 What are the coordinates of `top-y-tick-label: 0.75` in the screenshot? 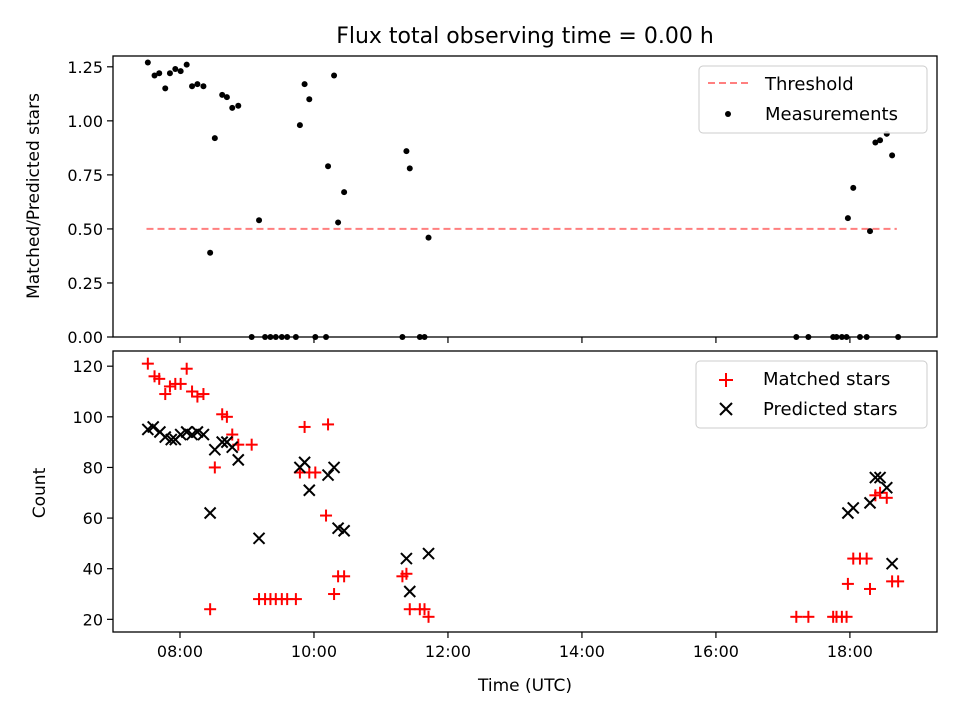 It's located at (85, 175).